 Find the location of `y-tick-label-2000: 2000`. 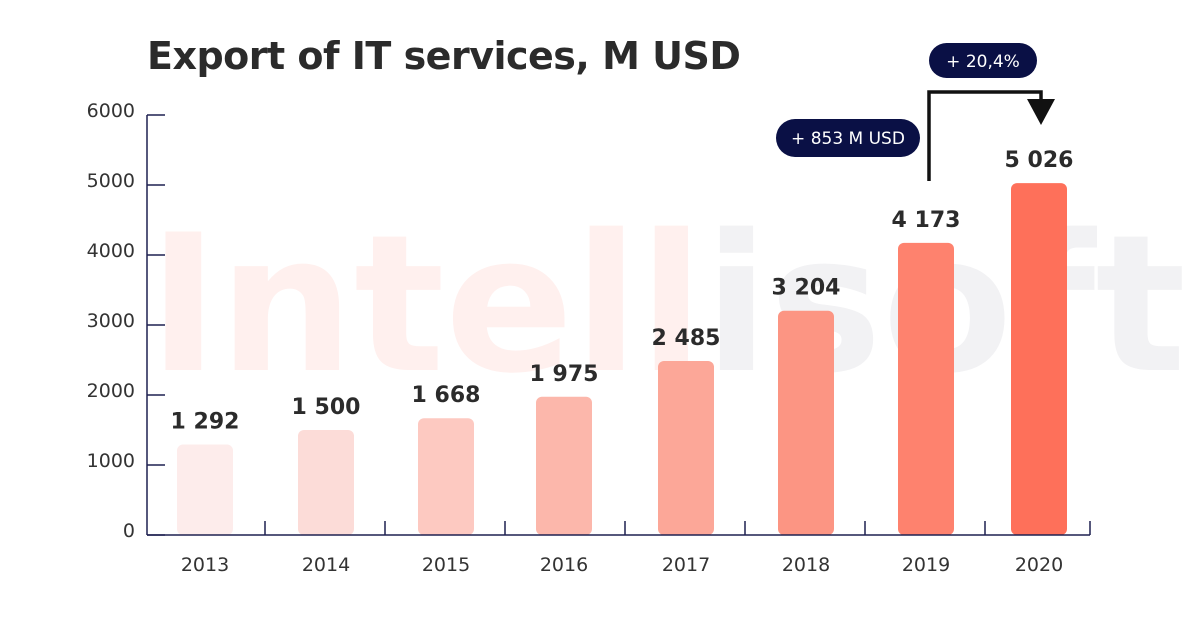

y-tick-label-2000: 2000 is located at coordinates (111, 391).